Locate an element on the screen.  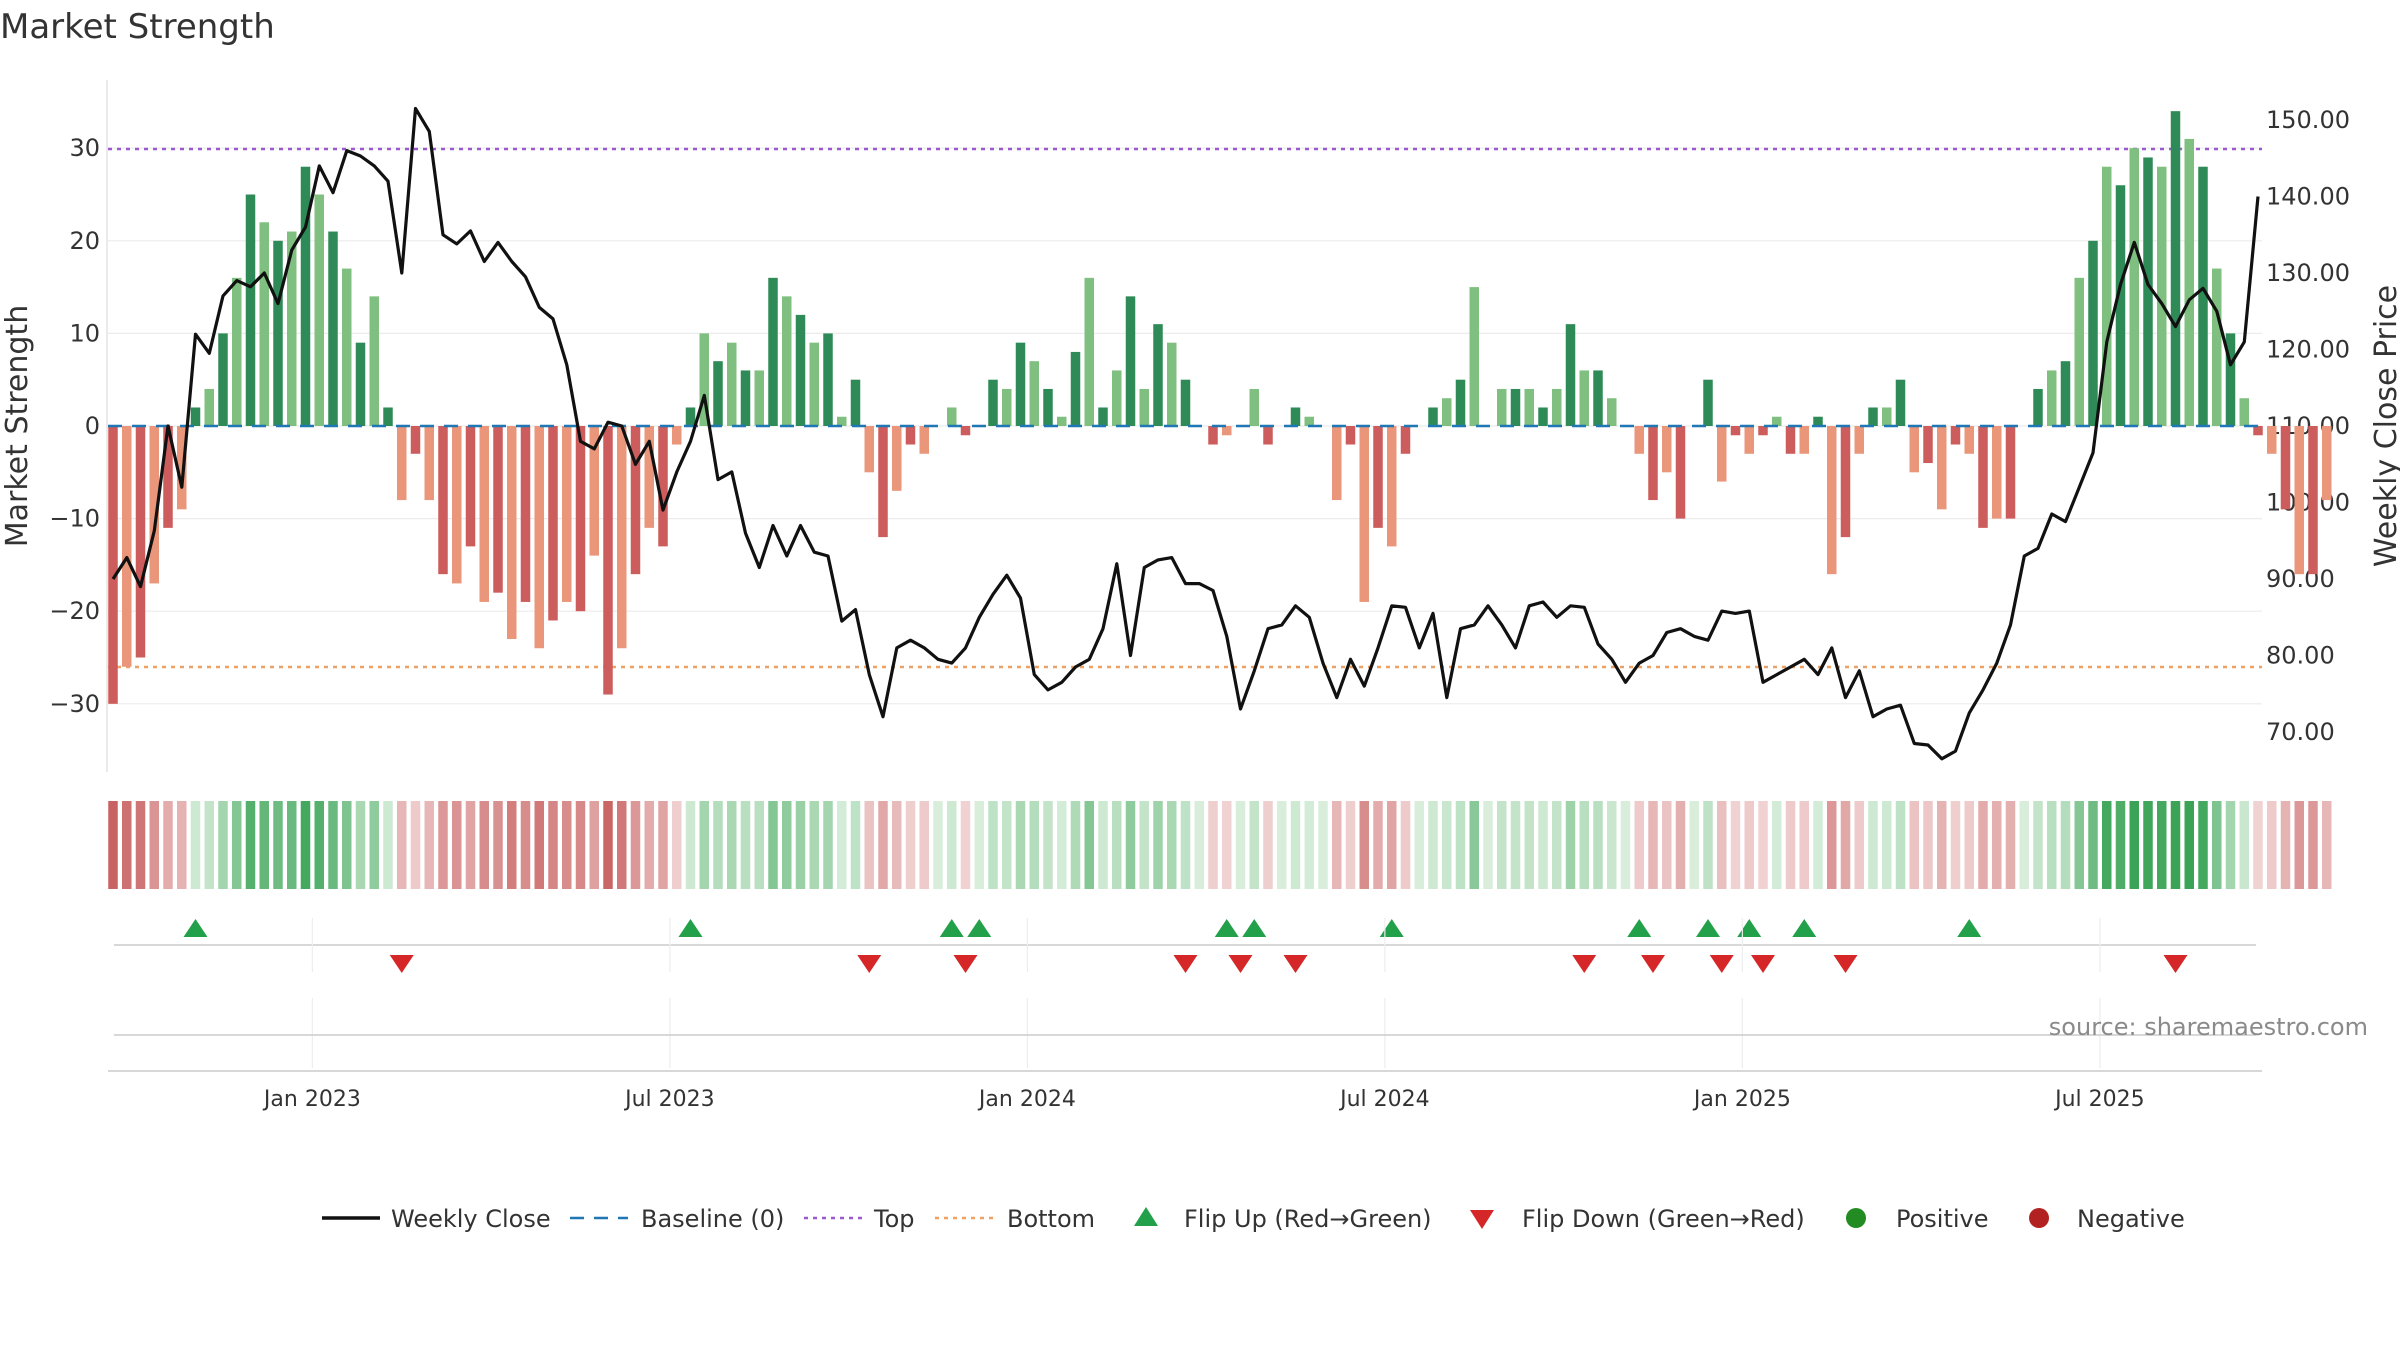
legend-label: Flip Down (Green→Red) is located at coordinates (1663, 1219).